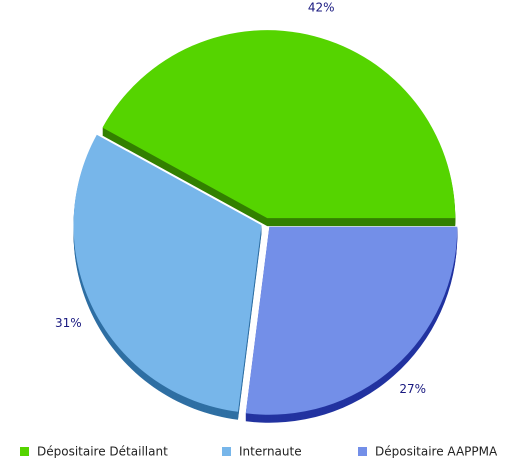 Image resolution: width=529 pixels, height=459 pixels. What do you see at coordinates (412, 389) in the screenshot?
I see `data-label: 27%` at bounding box center [412, 389].